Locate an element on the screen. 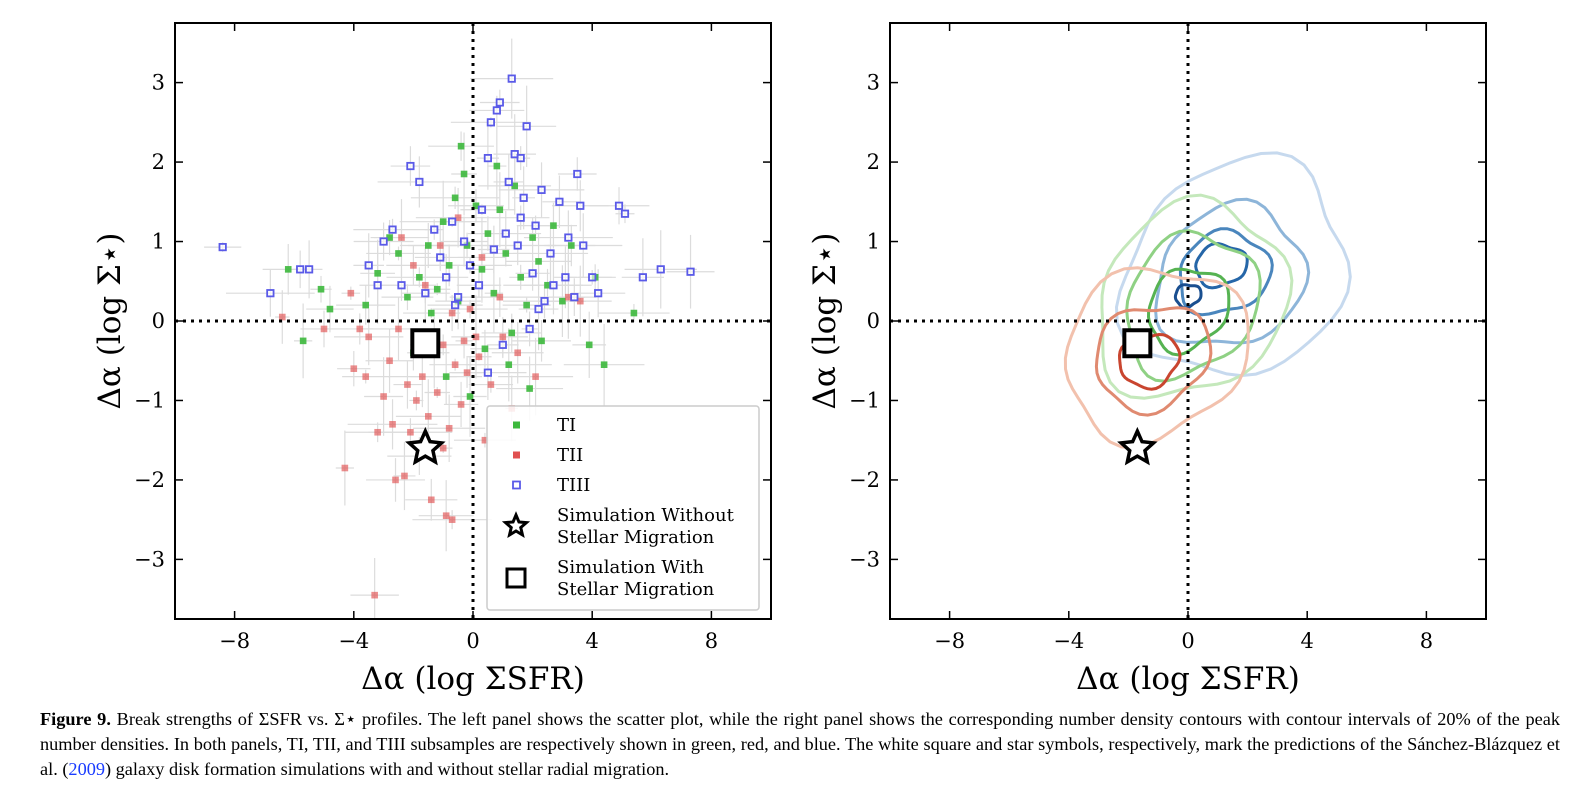 The height and width of the screenshot is (810, 1582). citation-link: 2009 is located at coordinates (86, 769).